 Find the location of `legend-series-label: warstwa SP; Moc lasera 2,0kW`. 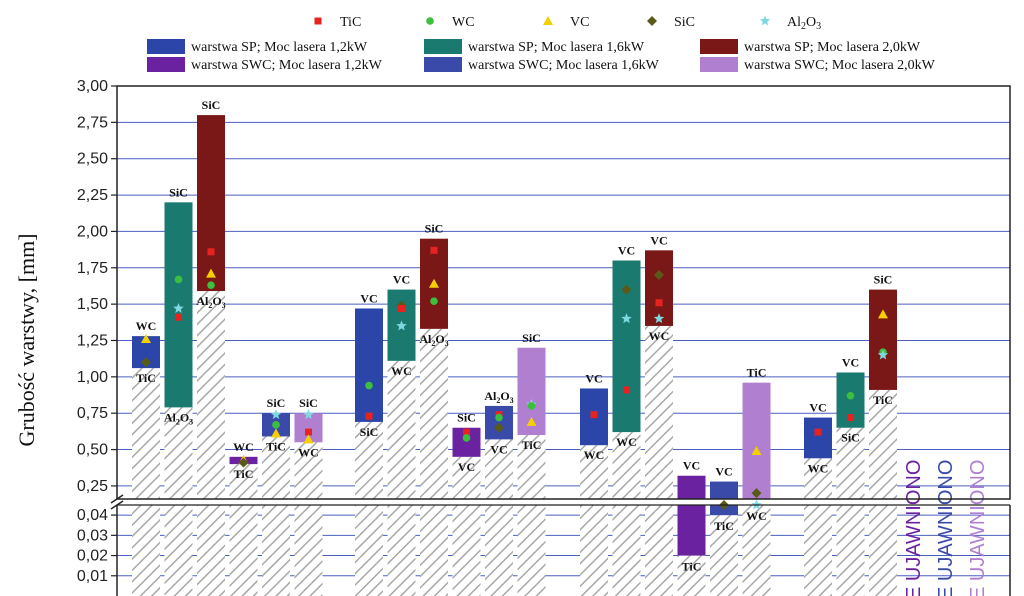

legend-series-label: warstwa SP; Moc lasera 2,0kW is located at coordinates (832, 47).